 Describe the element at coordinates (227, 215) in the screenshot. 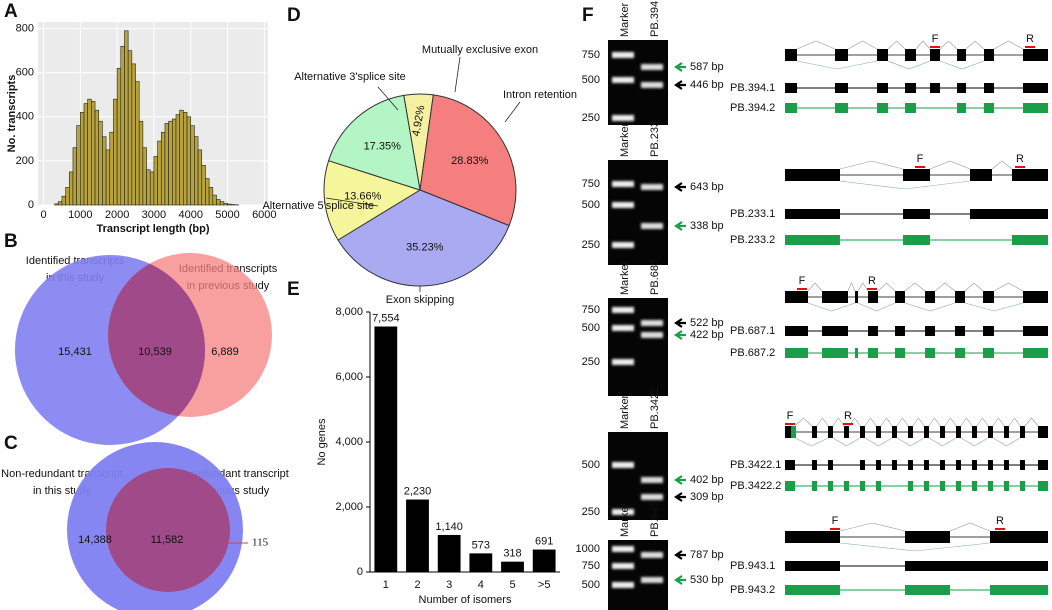

I see `x-tick-label: 5000` at that location.